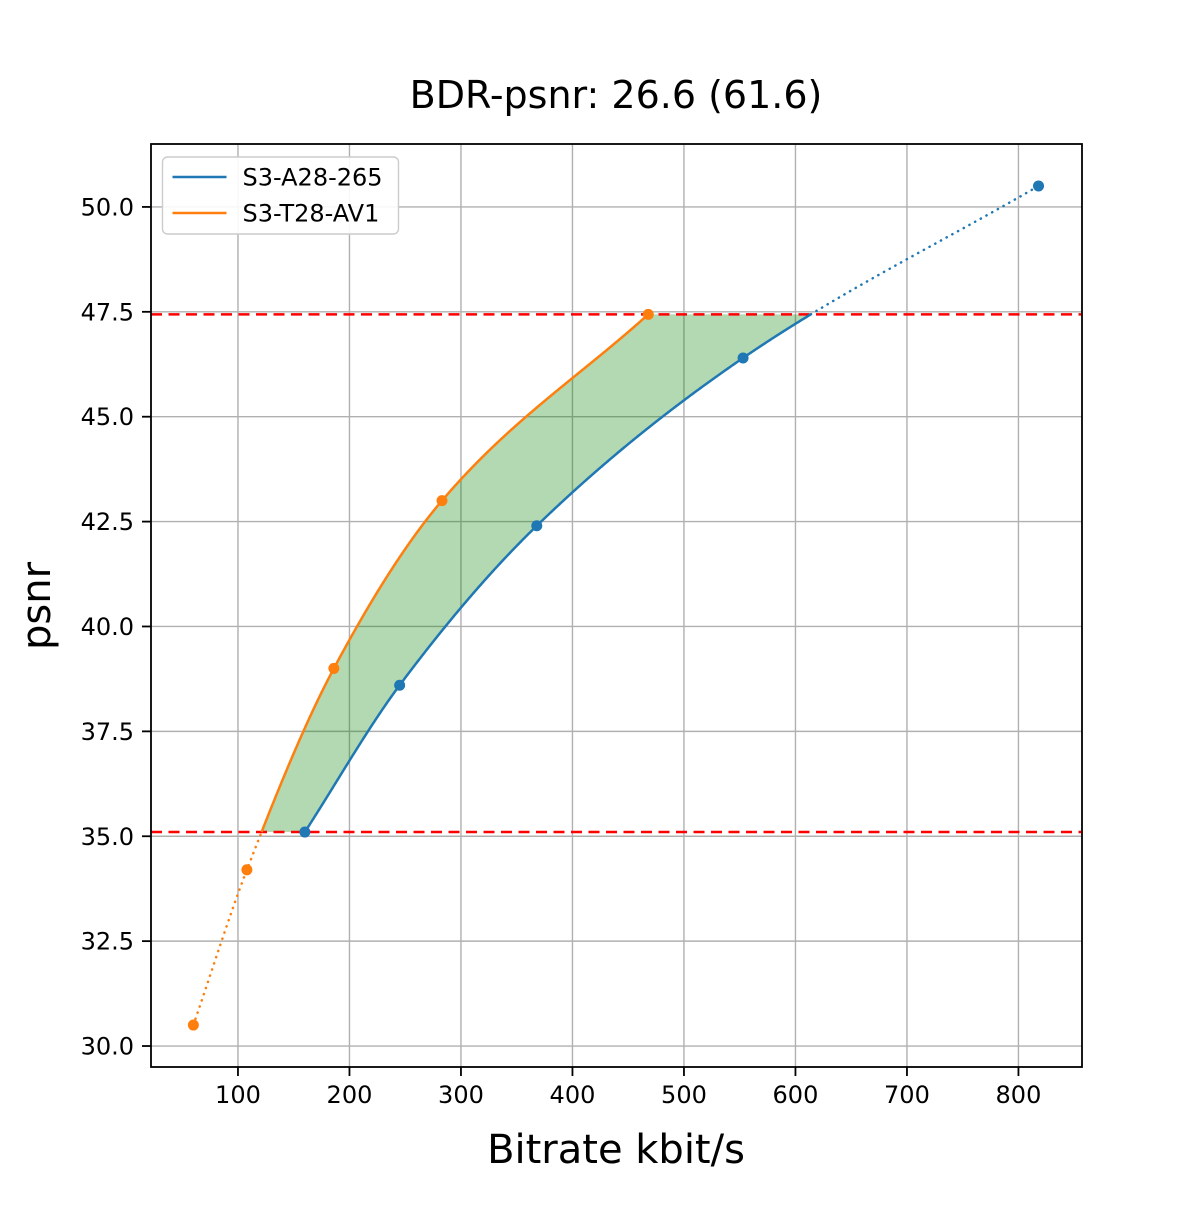  What do you see at coordinates (313, 178) in the screenshot?
I see `legend-label: S3-A28-265` at bounding box center [313, 178].